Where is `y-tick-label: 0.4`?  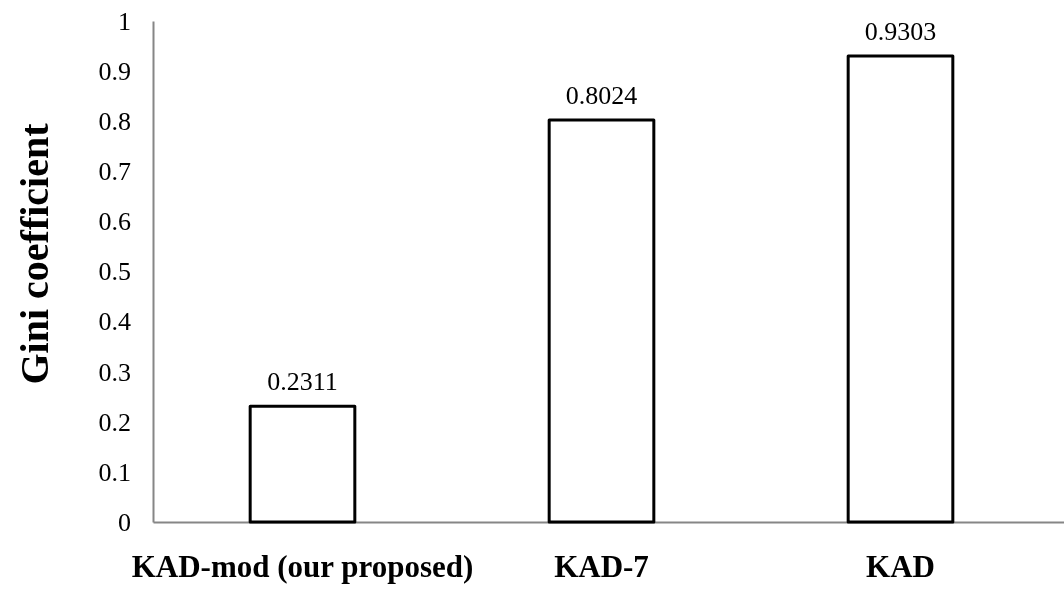
y-tick-label: 0.4 is located at coordinates (114, 322).